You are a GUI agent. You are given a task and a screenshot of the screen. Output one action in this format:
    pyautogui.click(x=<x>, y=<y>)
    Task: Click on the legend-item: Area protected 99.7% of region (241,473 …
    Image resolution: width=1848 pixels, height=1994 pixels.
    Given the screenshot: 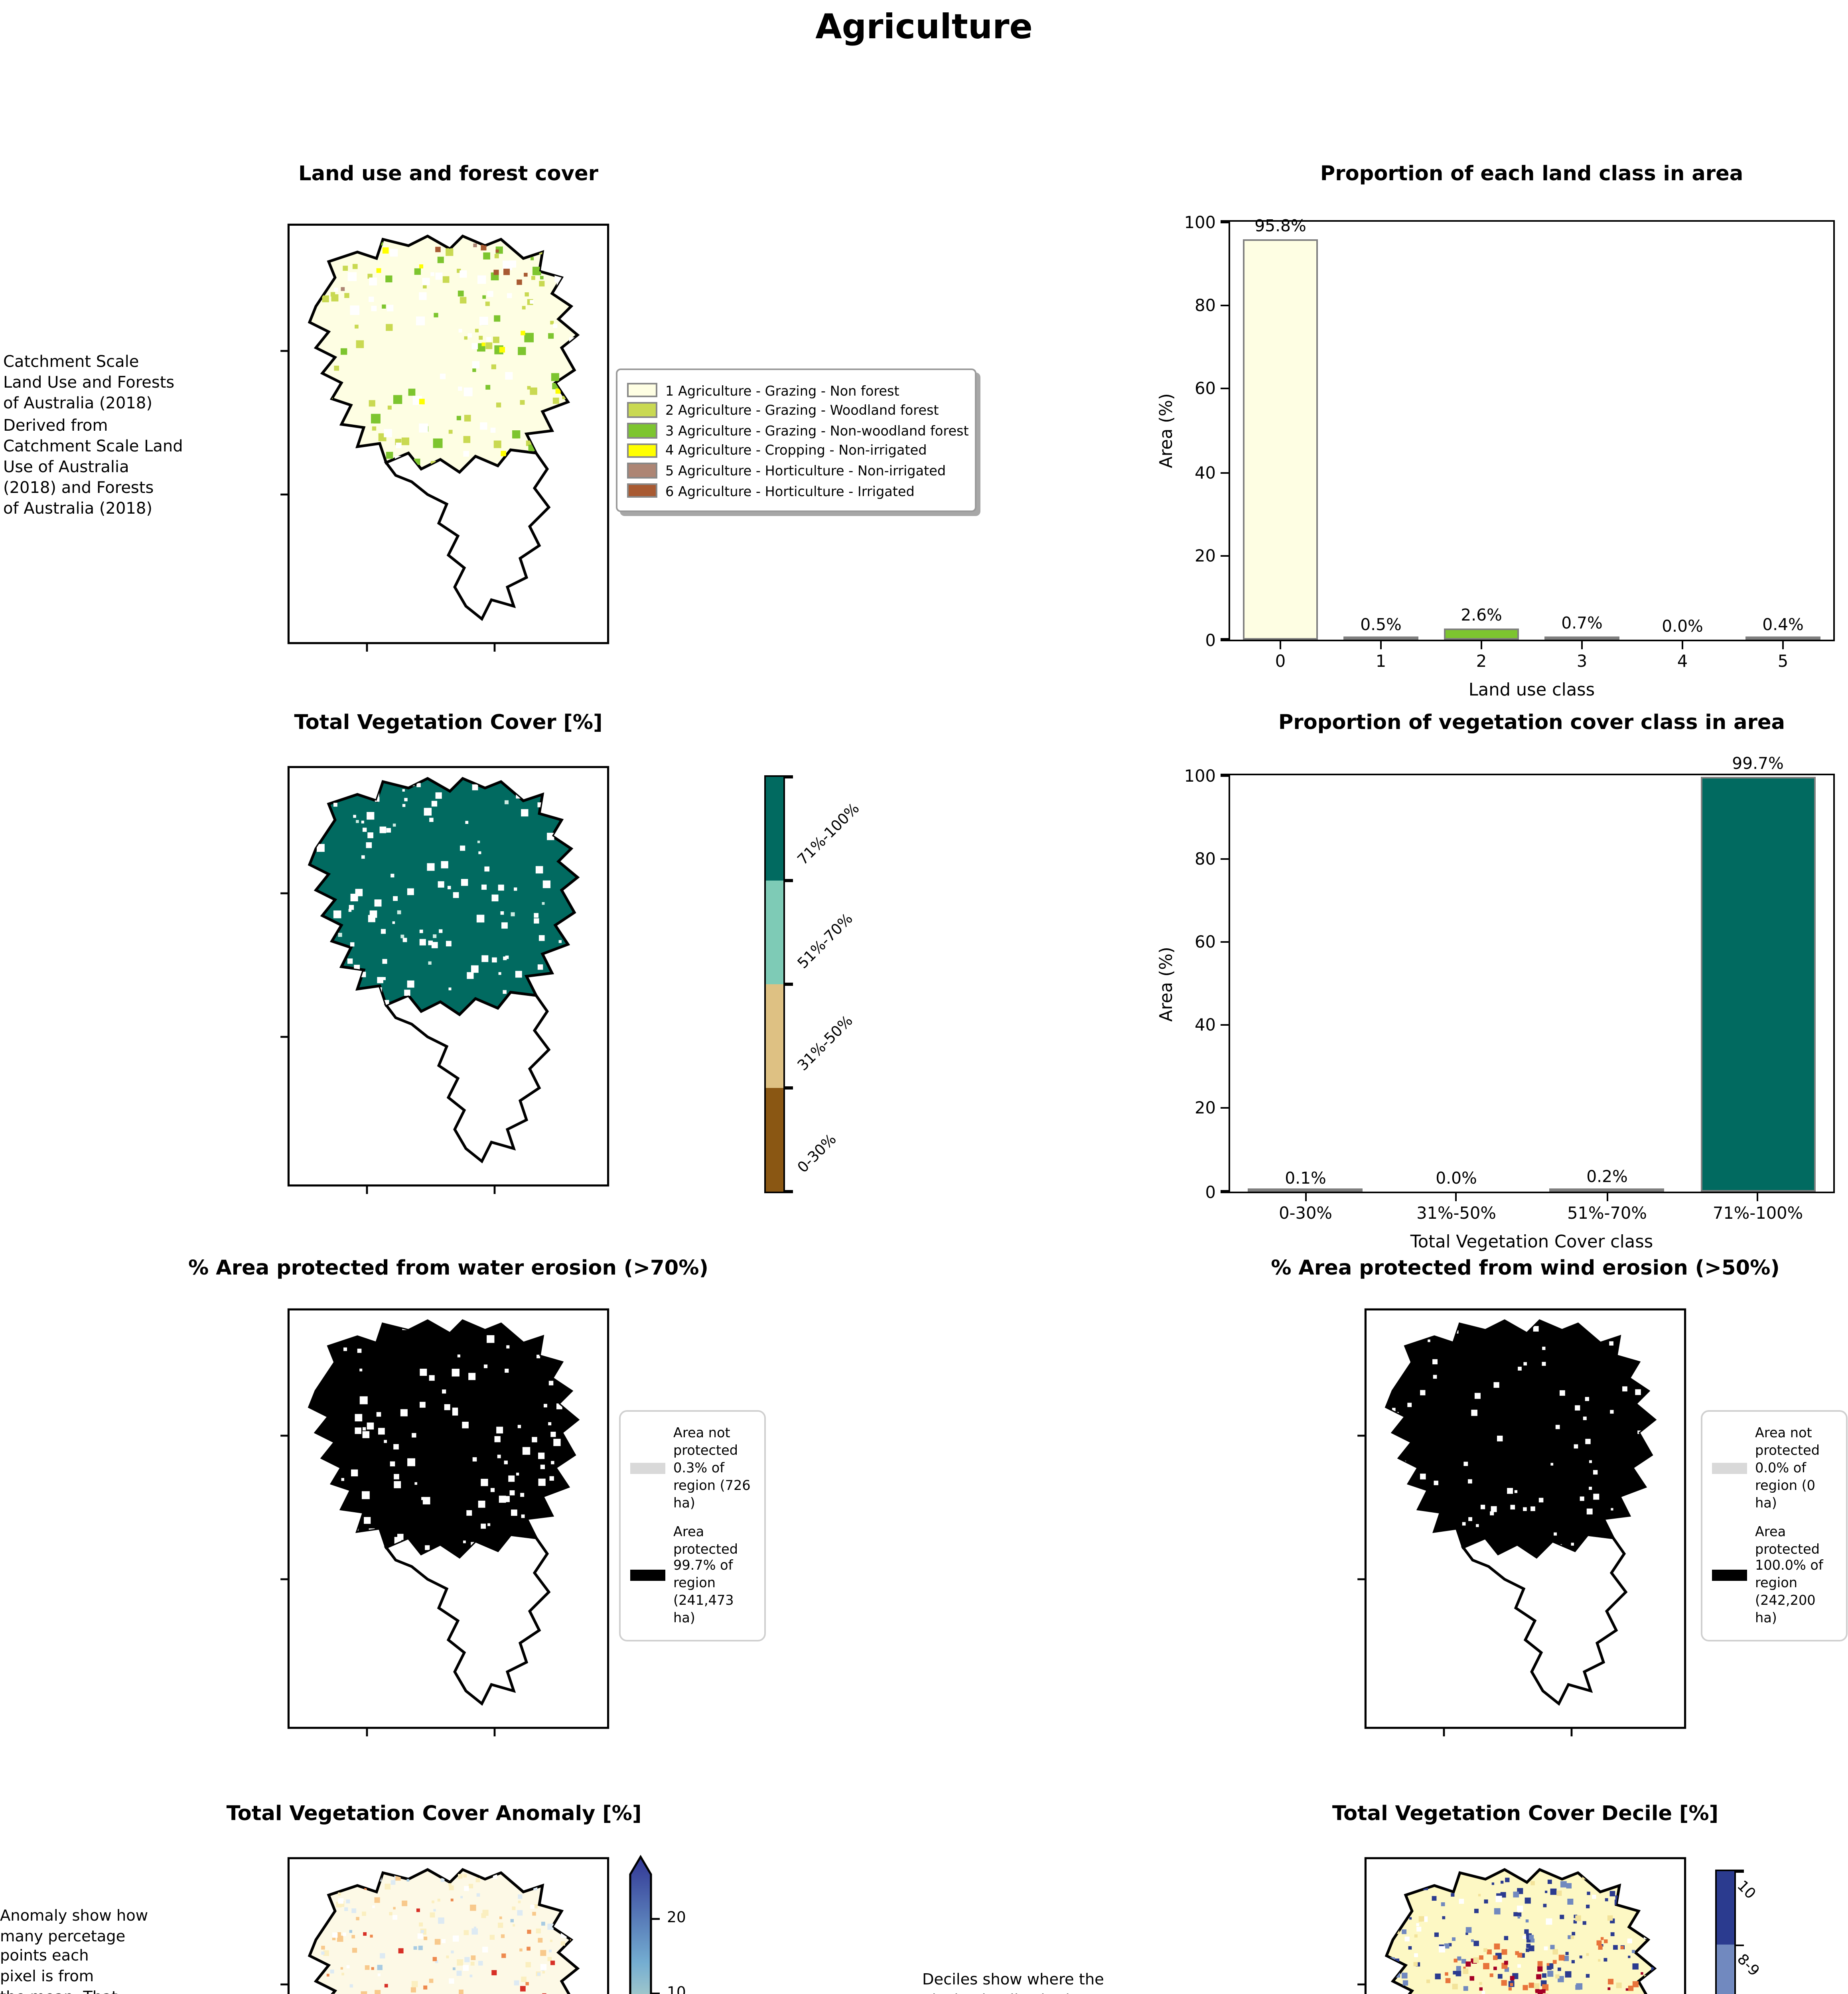 What is the action you would take?
    pyautogui.click(x=692, y=1575)
    